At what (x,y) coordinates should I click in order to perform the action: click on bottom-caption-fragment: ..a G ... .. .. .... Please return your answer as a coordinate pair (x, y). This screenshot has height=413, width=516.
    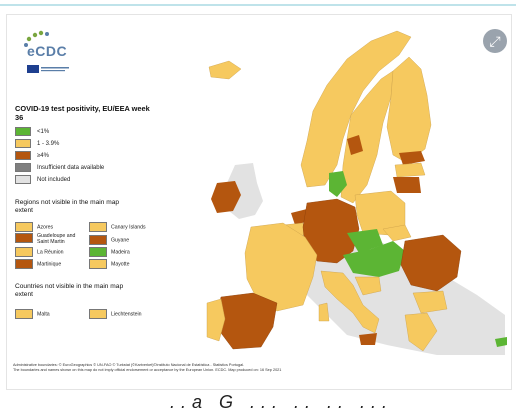
    Looking at the image, I should click on (282, 402).